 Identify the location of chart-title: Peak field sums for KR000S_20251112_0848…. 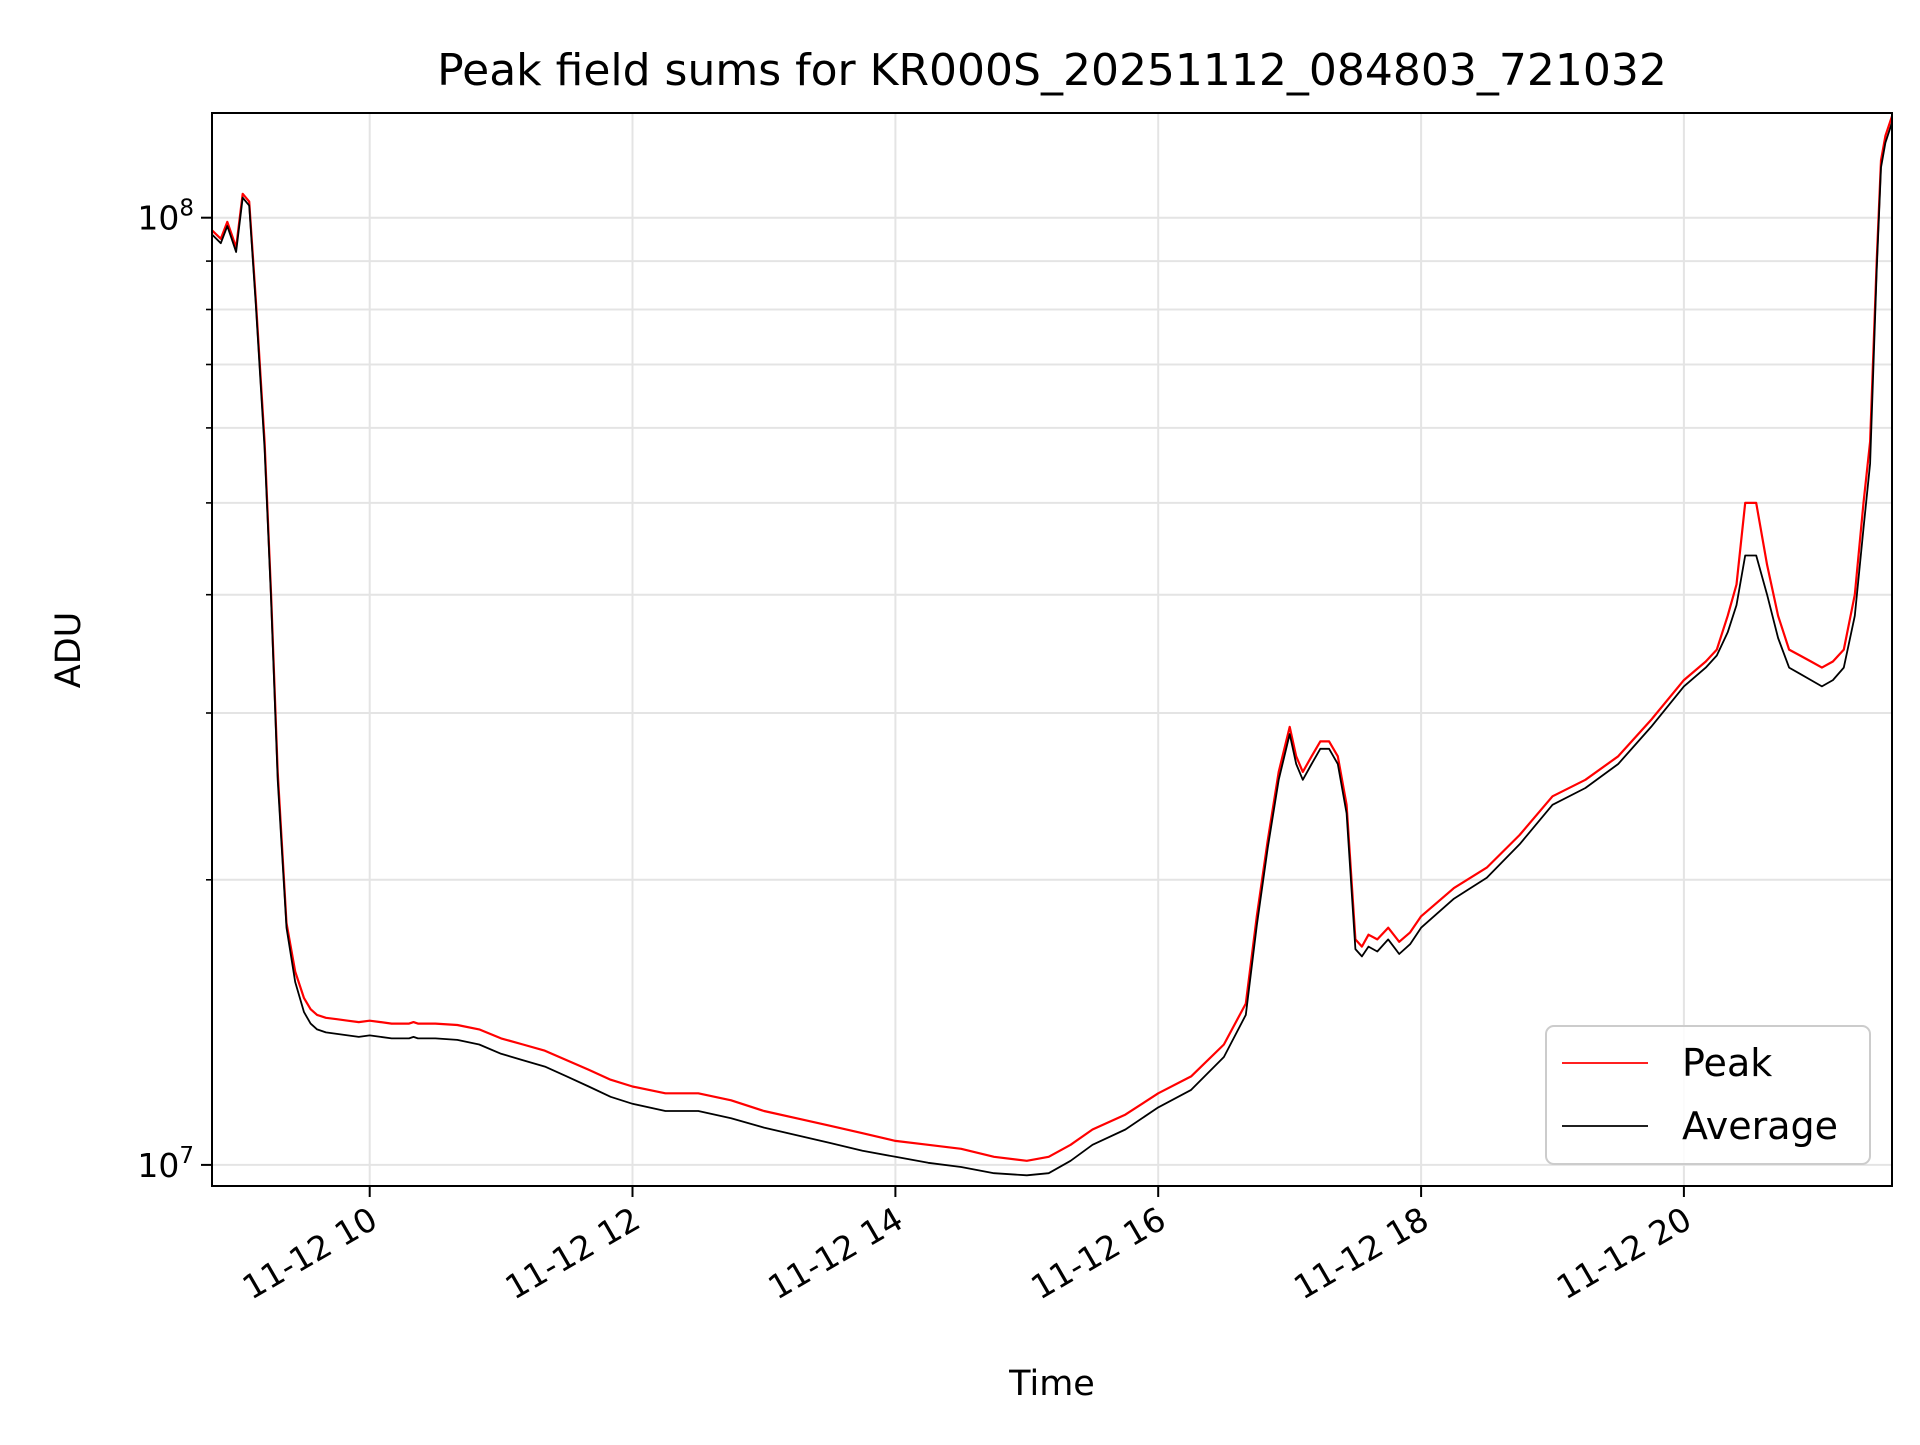
(1052, 70).